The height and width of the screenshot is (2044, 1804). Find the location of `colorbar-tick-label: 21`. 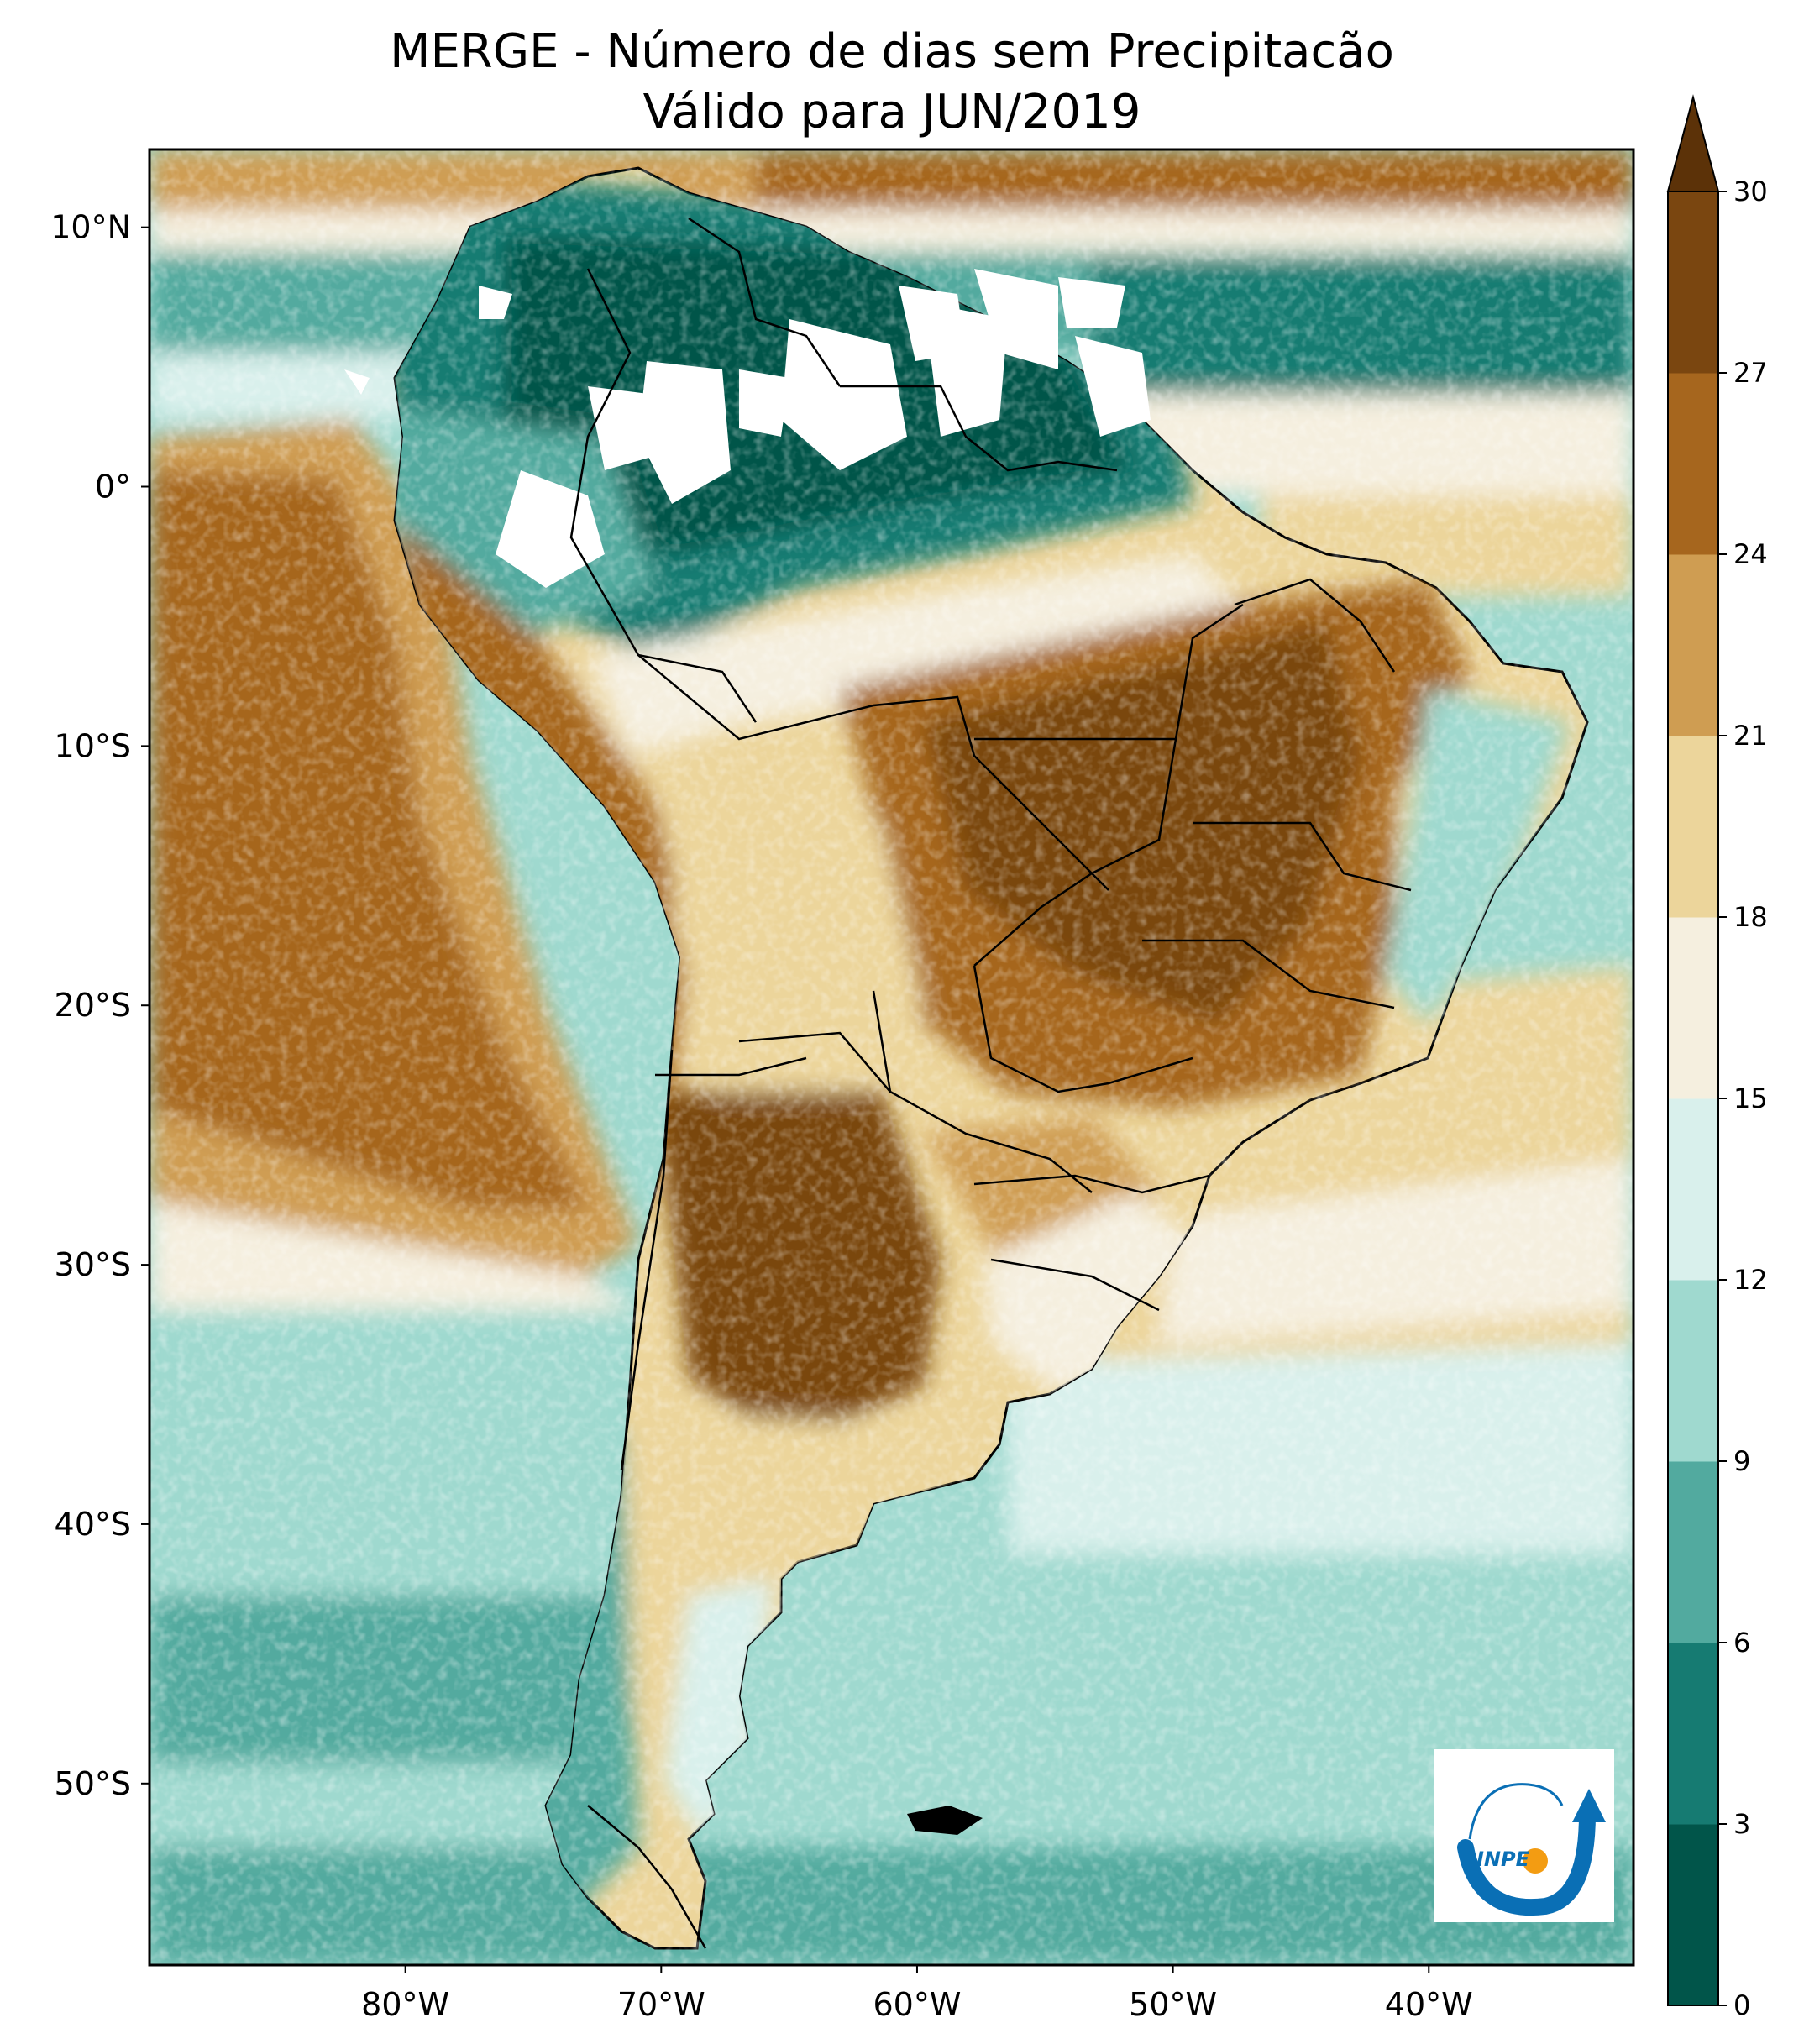

colorbar-tick-label: 21 is located at coordinates (1750, 736).